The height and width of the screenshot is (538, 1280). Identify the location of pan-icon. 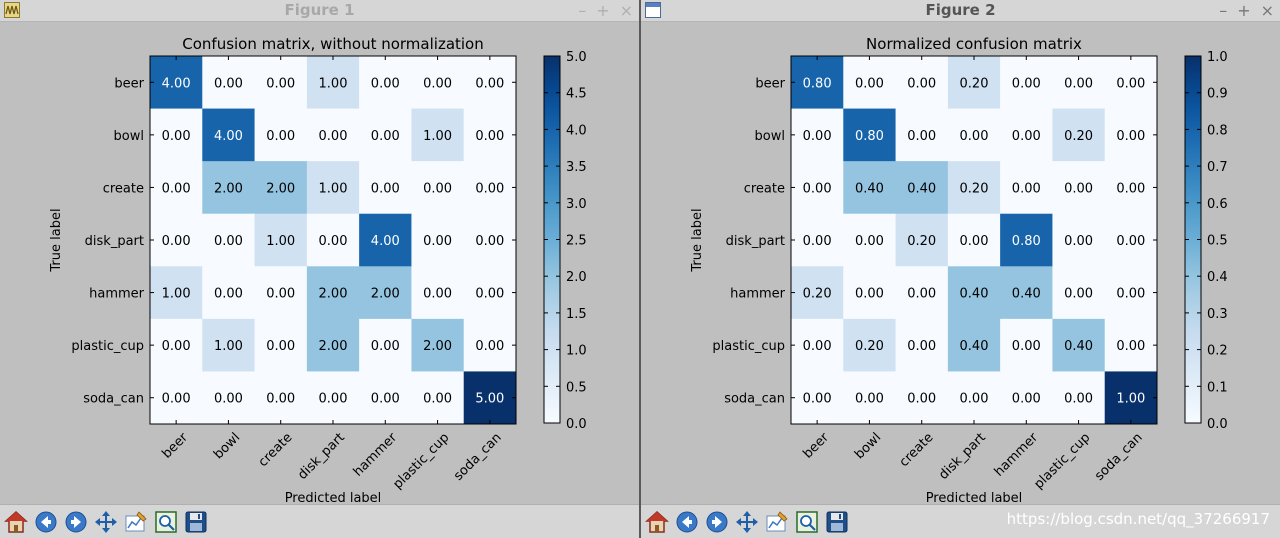
(747, 522).